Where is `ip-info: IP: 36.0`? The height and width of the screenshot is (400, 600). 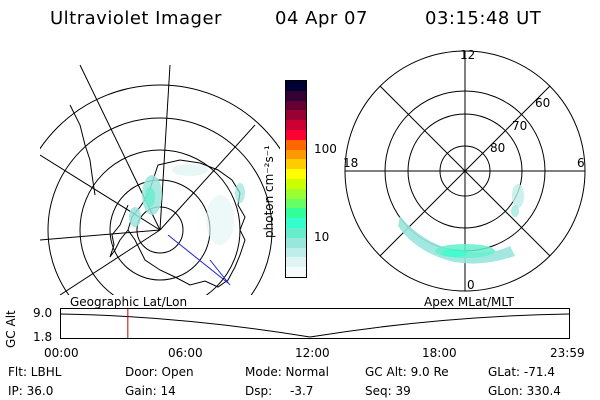
ip-info: IP: 36.0 is located at coordinates (31, 391).